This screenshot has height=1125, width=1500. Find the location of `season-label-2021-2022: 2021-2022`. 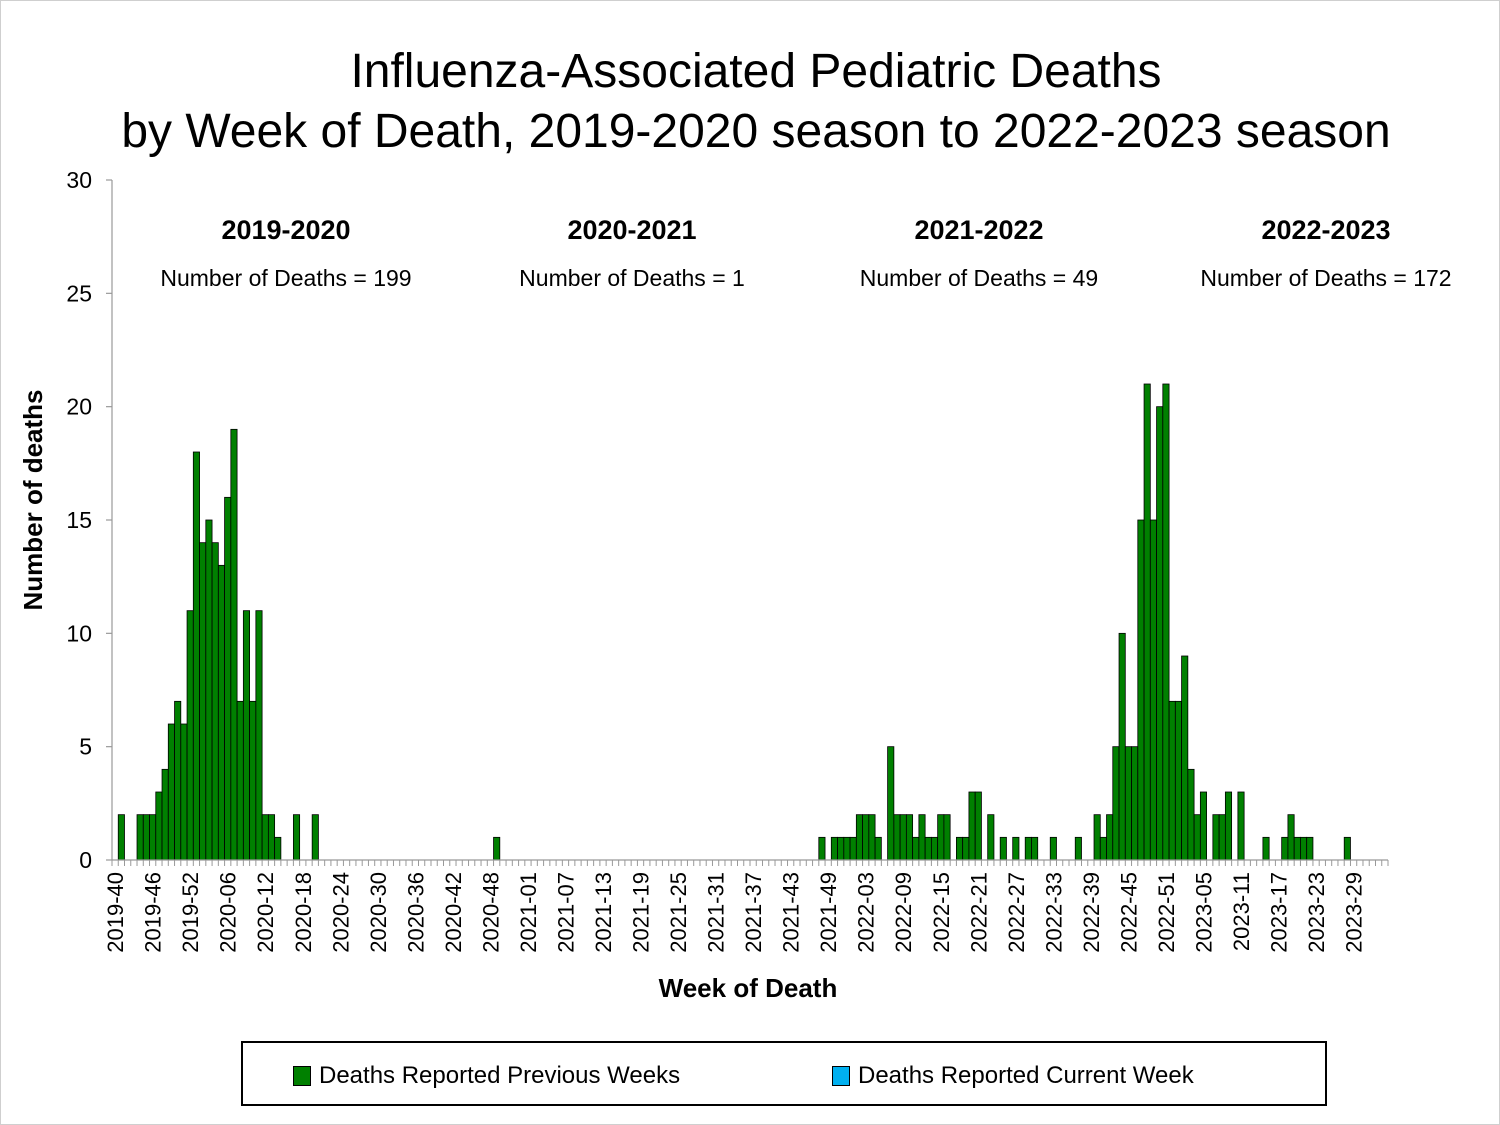

season-label-2021-2022: 2021-2022 is located at coordinates (978, 230).